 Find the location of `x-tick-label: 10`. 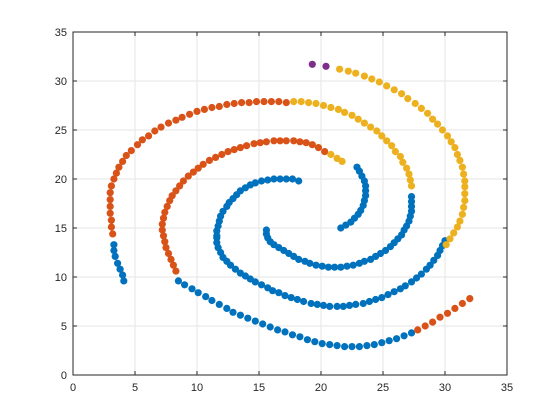

x-tick-label: 10 is located at coordinates (197, 388).